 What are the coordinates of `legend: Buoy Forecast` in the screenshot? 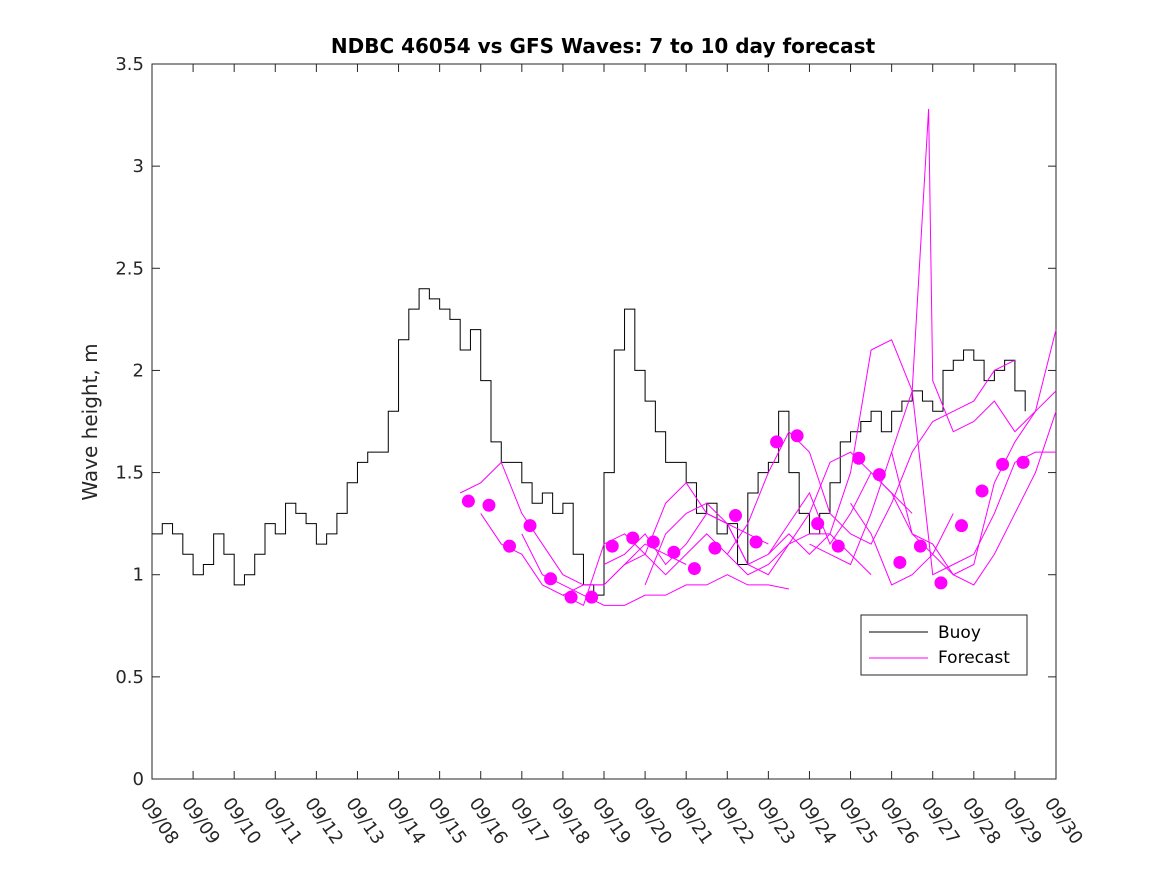 It's located at (944, 645).